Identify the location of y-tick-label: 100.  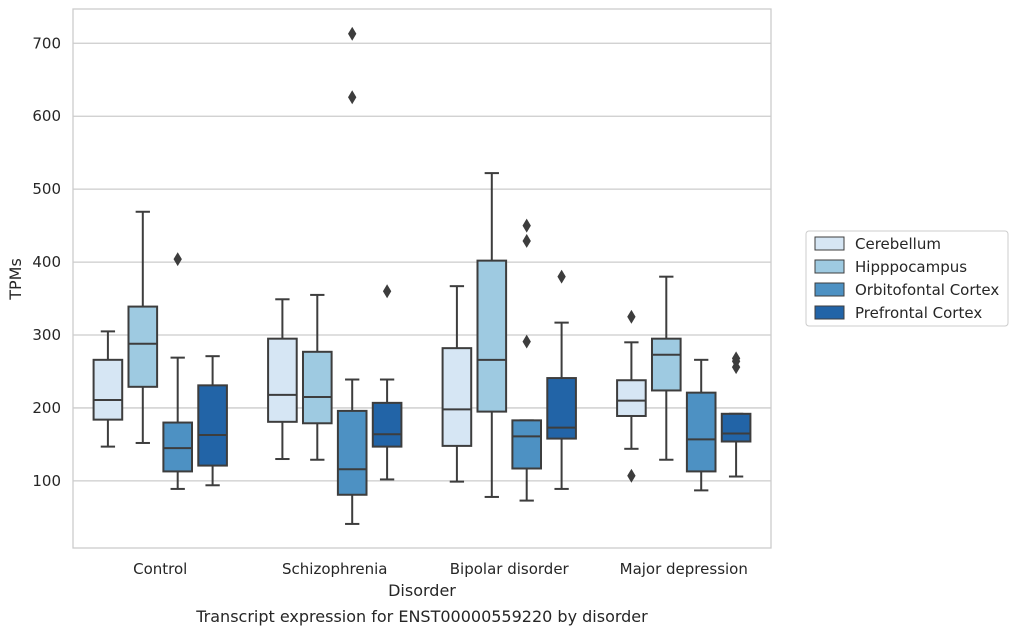
(46, 481).